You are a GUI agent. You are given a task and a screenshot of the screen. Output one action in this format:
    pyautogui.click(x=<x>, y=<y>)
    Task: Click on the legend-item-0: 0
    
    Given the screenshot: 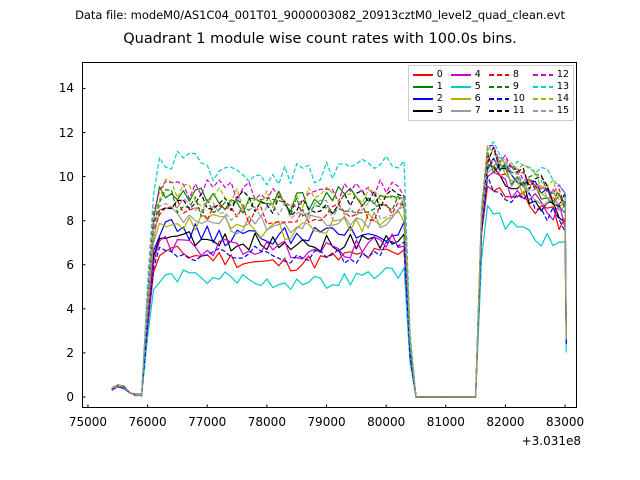 What is the action you would take?
    pyautogui.click(x=427, y=75)
    